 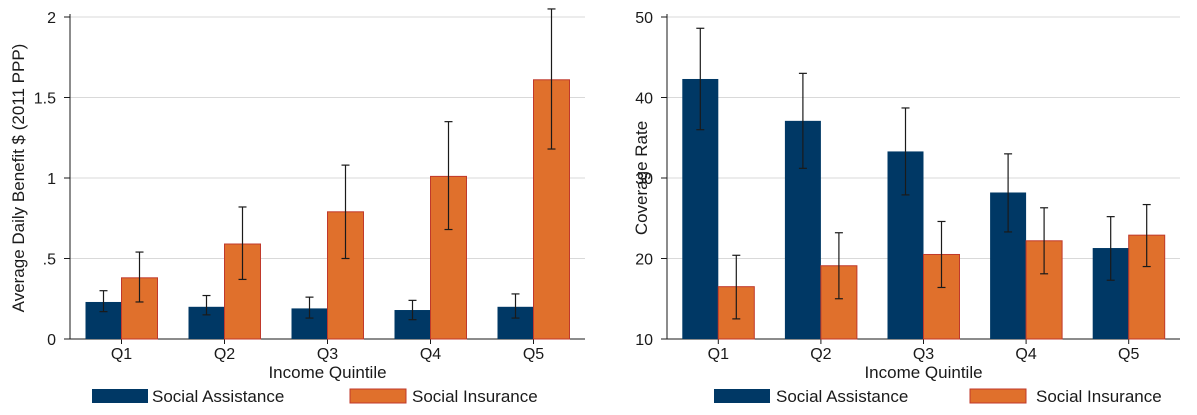 What do you see at coordinates (742, 396) in the screenshot?
I see `legend-swatch-2-social-assistance` at bounding box center [742, 396].